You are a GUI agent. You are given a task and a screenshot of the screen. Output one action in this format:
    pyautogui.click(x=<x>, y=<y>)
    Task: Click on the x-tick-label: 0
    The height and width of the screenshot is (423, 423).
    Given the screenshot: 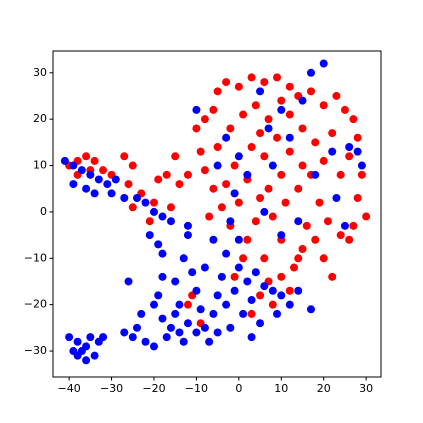 What is the action you would take?
    pyautogui.click(x=238, y=388)
    